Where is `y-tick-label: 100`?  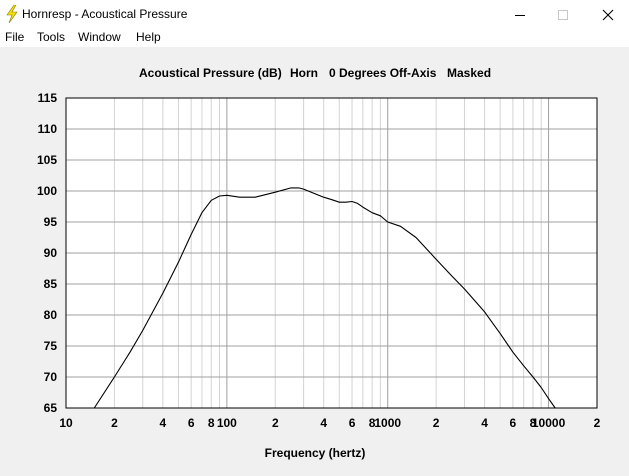 y-tick-label: 100 is located at coordinates (47, 191).